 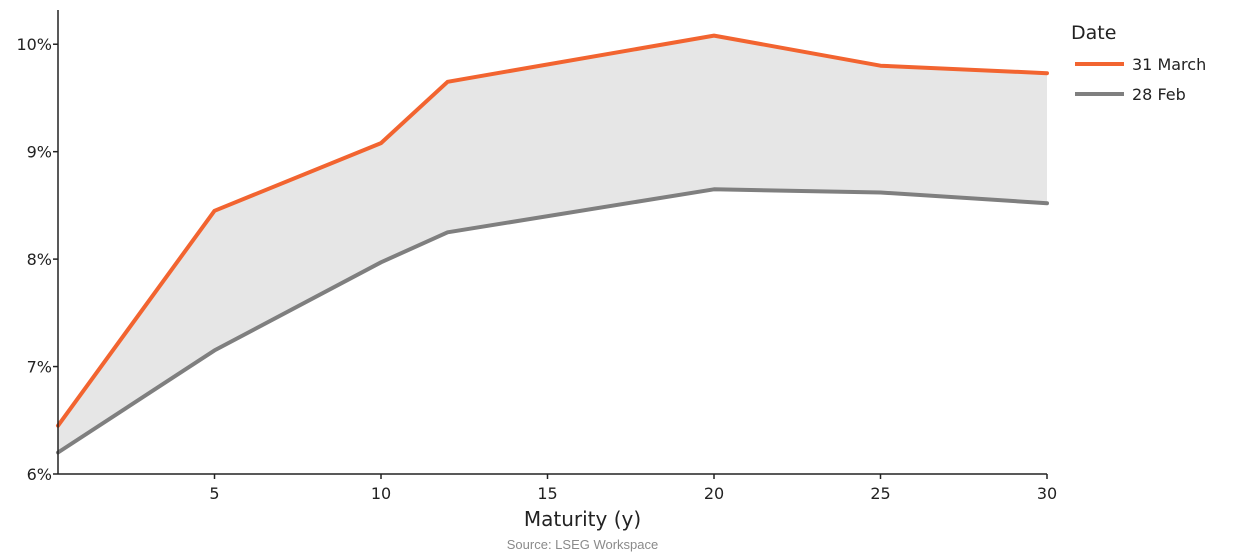 I want to click on legend: Date 31 March 28 Feb, so click(x=1138, y=63).